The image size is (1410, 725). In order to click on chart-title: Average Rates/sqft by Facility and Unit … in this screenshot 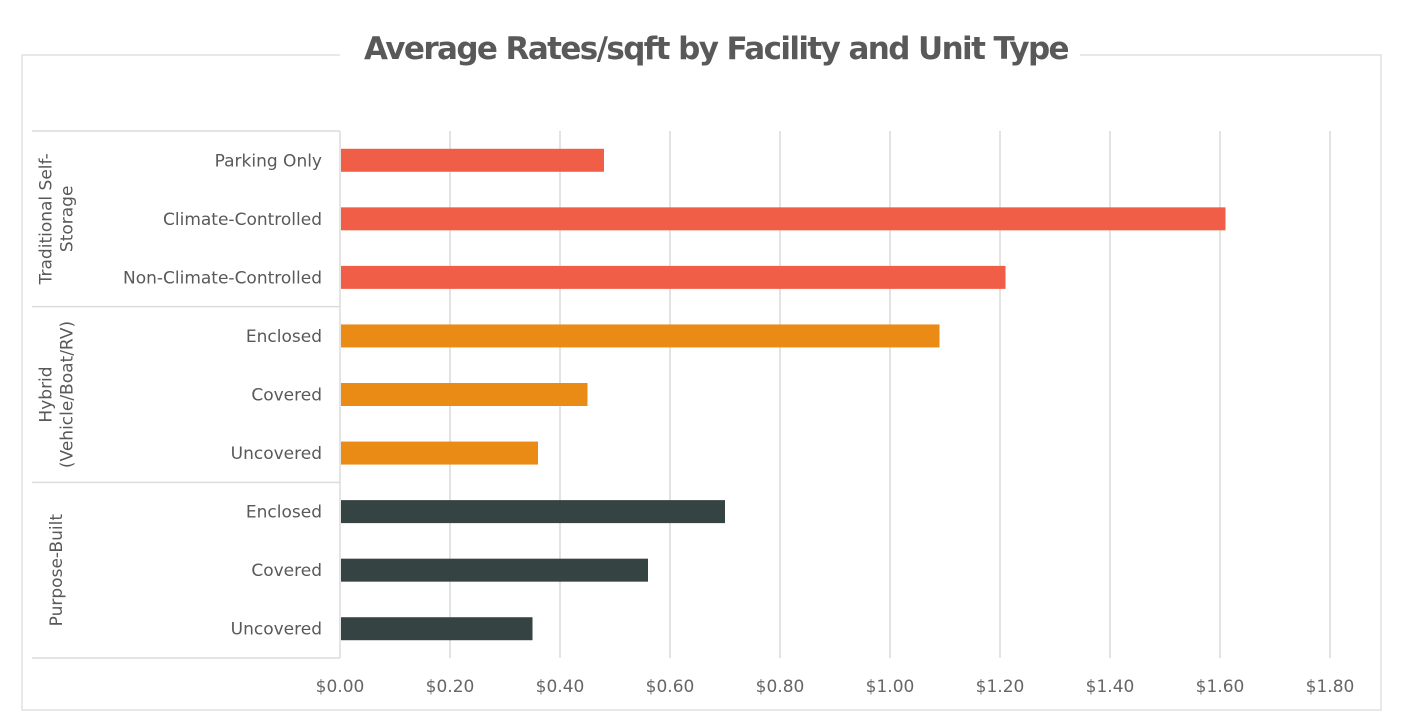, I will do `click(716, 49)`.